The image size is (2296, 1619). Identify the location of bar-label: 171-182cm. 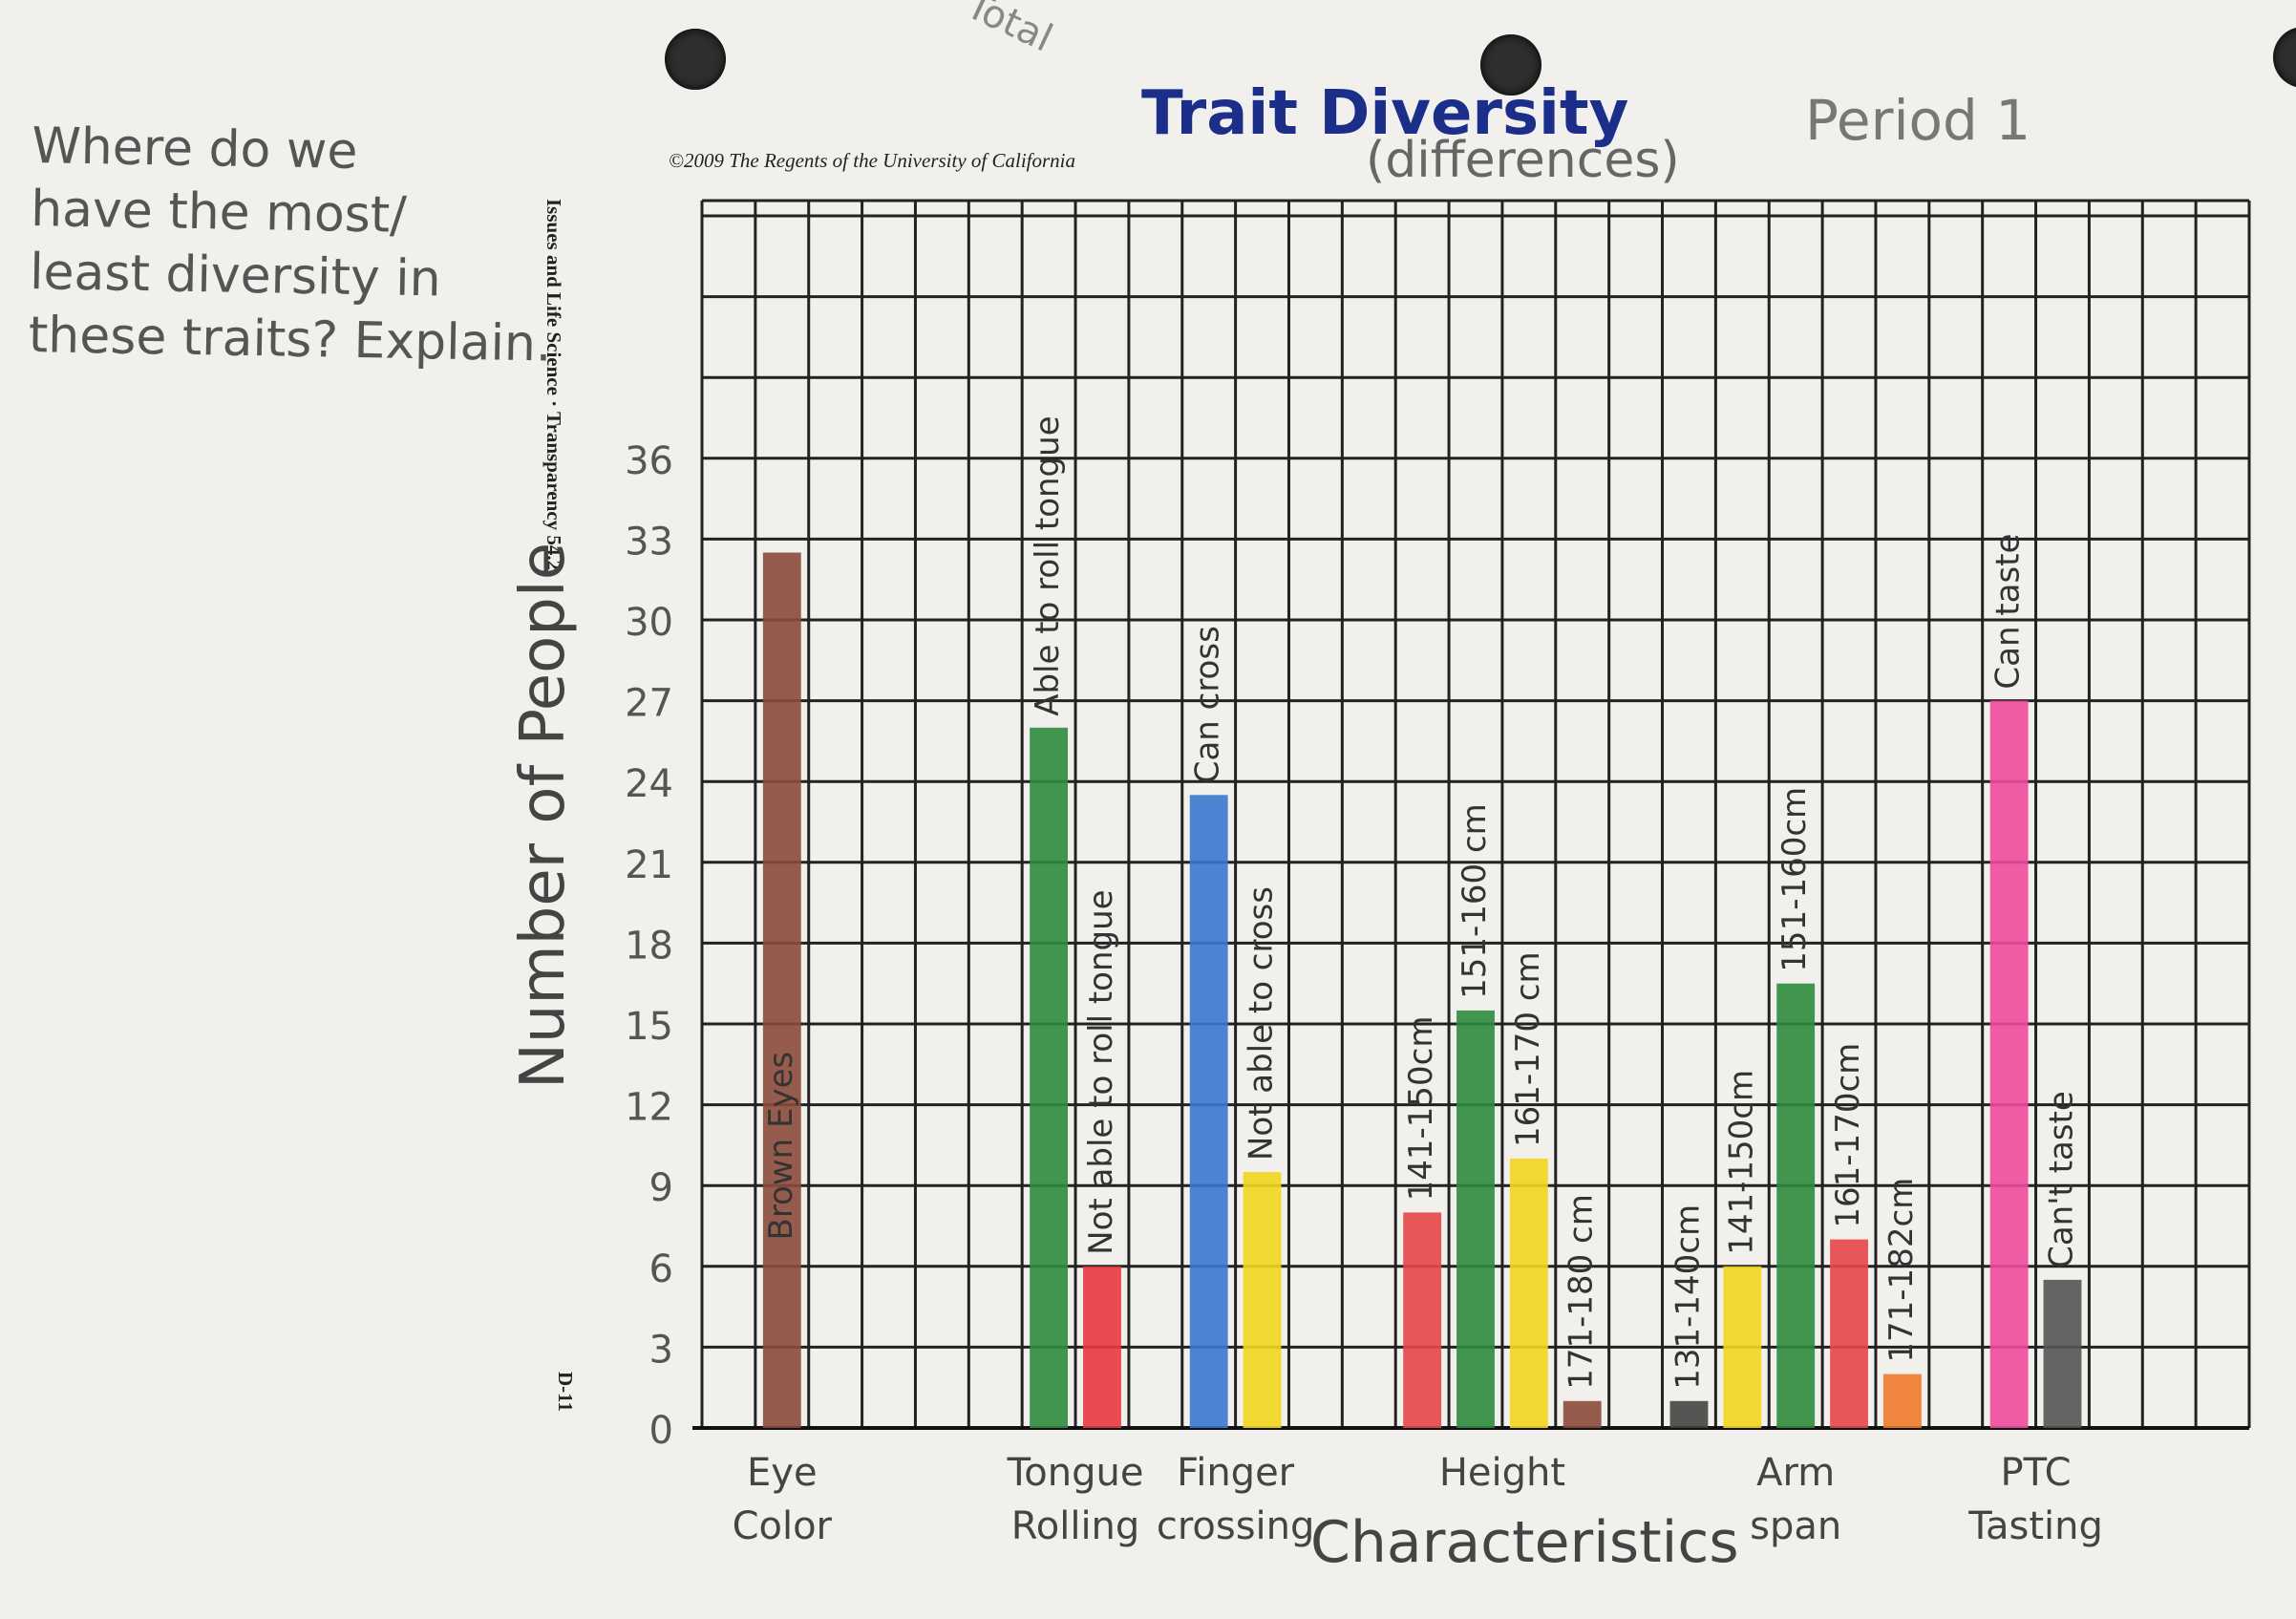
(1901, 1270).